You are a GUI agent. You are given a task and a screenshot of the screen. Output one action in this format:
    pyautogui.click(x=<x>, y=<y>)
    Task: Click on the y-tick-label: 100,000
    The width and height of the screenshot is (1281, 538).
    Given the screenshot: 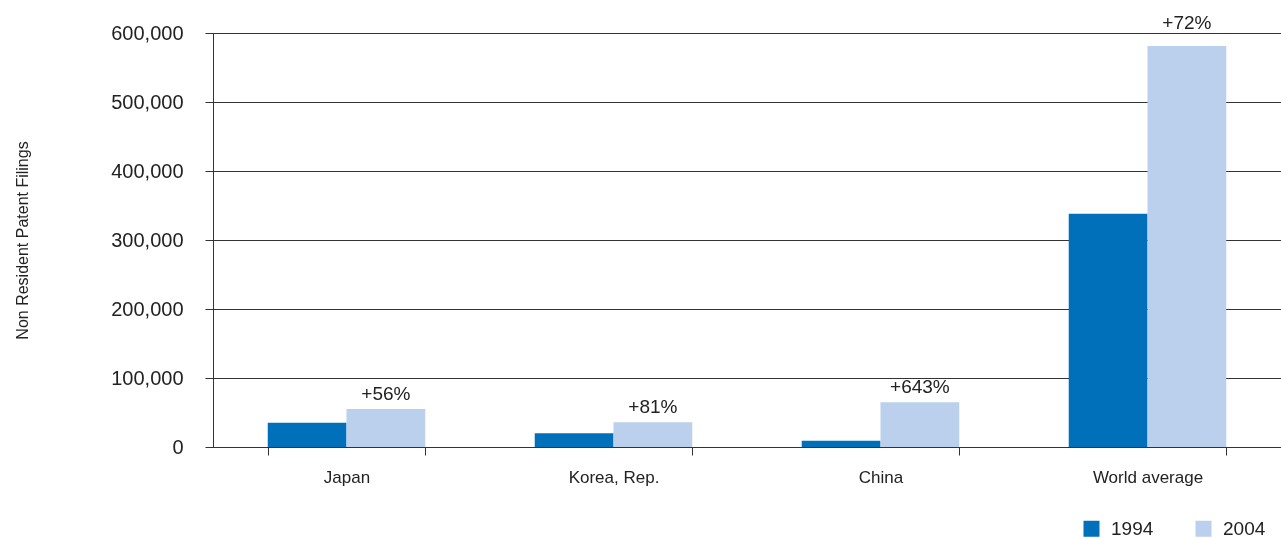 What is the action you would take?
    pyautogui.click(x=147, y=377)
    